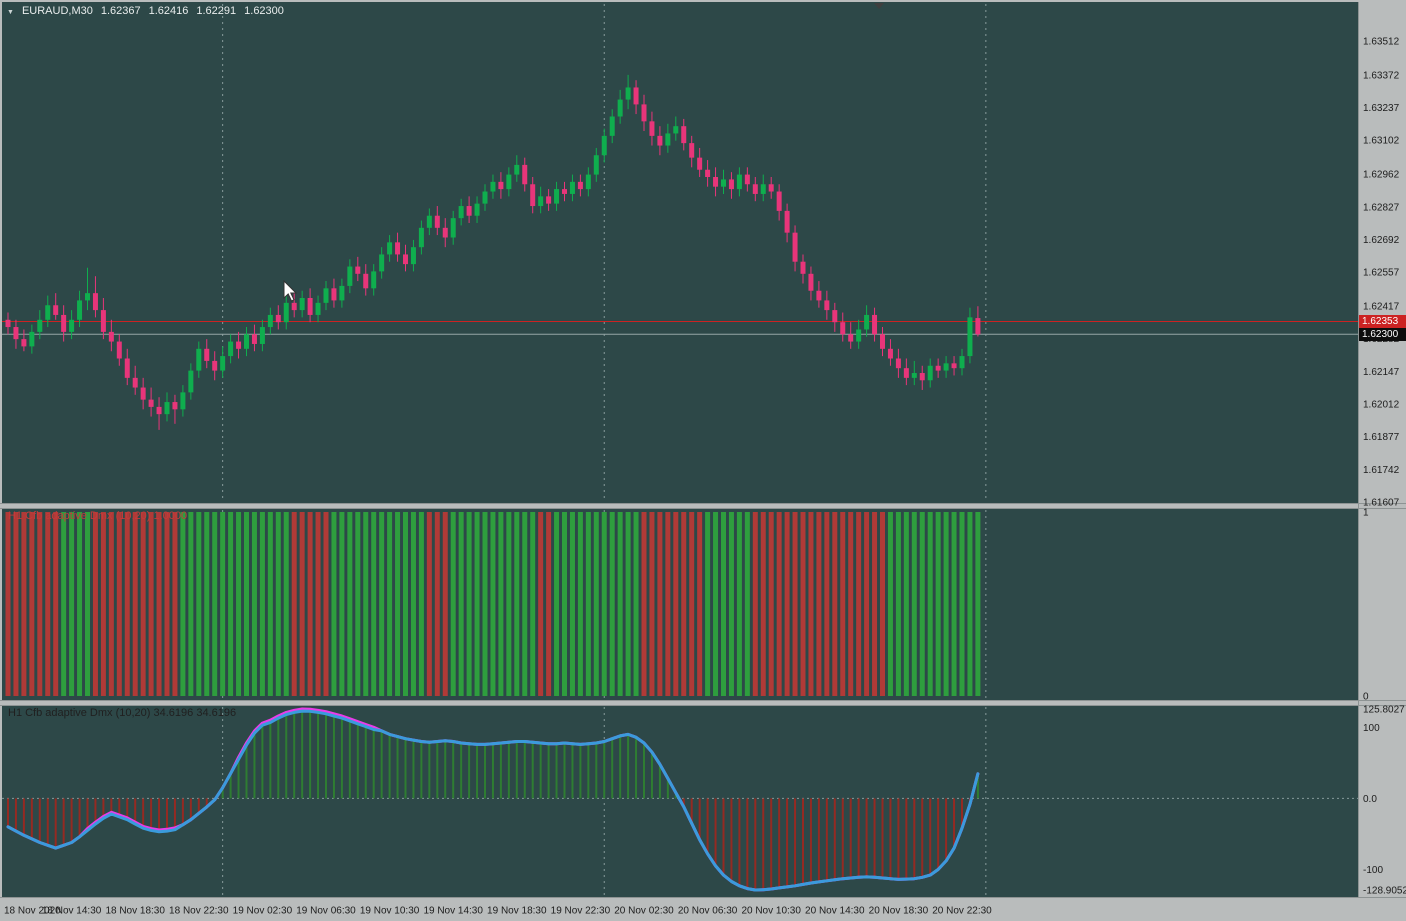 This screenshot has height=921, width=1406. Describe the element at coordinates (493, 604) in the screenshot. I see `dmx-state-histogram` at that location.